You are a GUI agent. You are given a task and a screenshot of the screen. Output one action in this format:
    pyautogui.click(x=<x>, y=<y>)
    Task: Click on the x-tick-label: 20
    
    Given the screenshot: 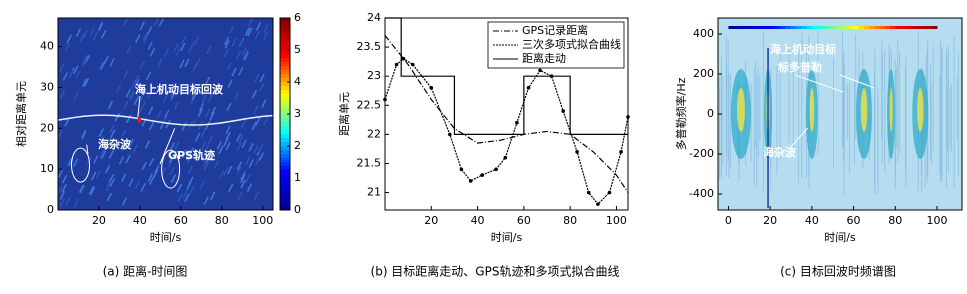 What is the action you would take?
    pyautogui.click(x=770, y=220)
    